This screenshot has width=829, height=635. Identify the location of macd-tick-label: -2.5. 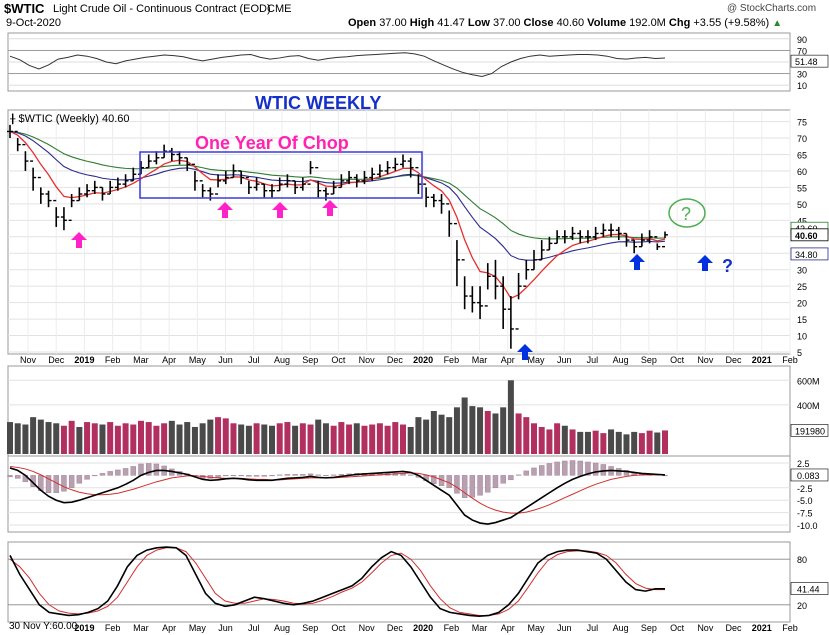
(805, 489).